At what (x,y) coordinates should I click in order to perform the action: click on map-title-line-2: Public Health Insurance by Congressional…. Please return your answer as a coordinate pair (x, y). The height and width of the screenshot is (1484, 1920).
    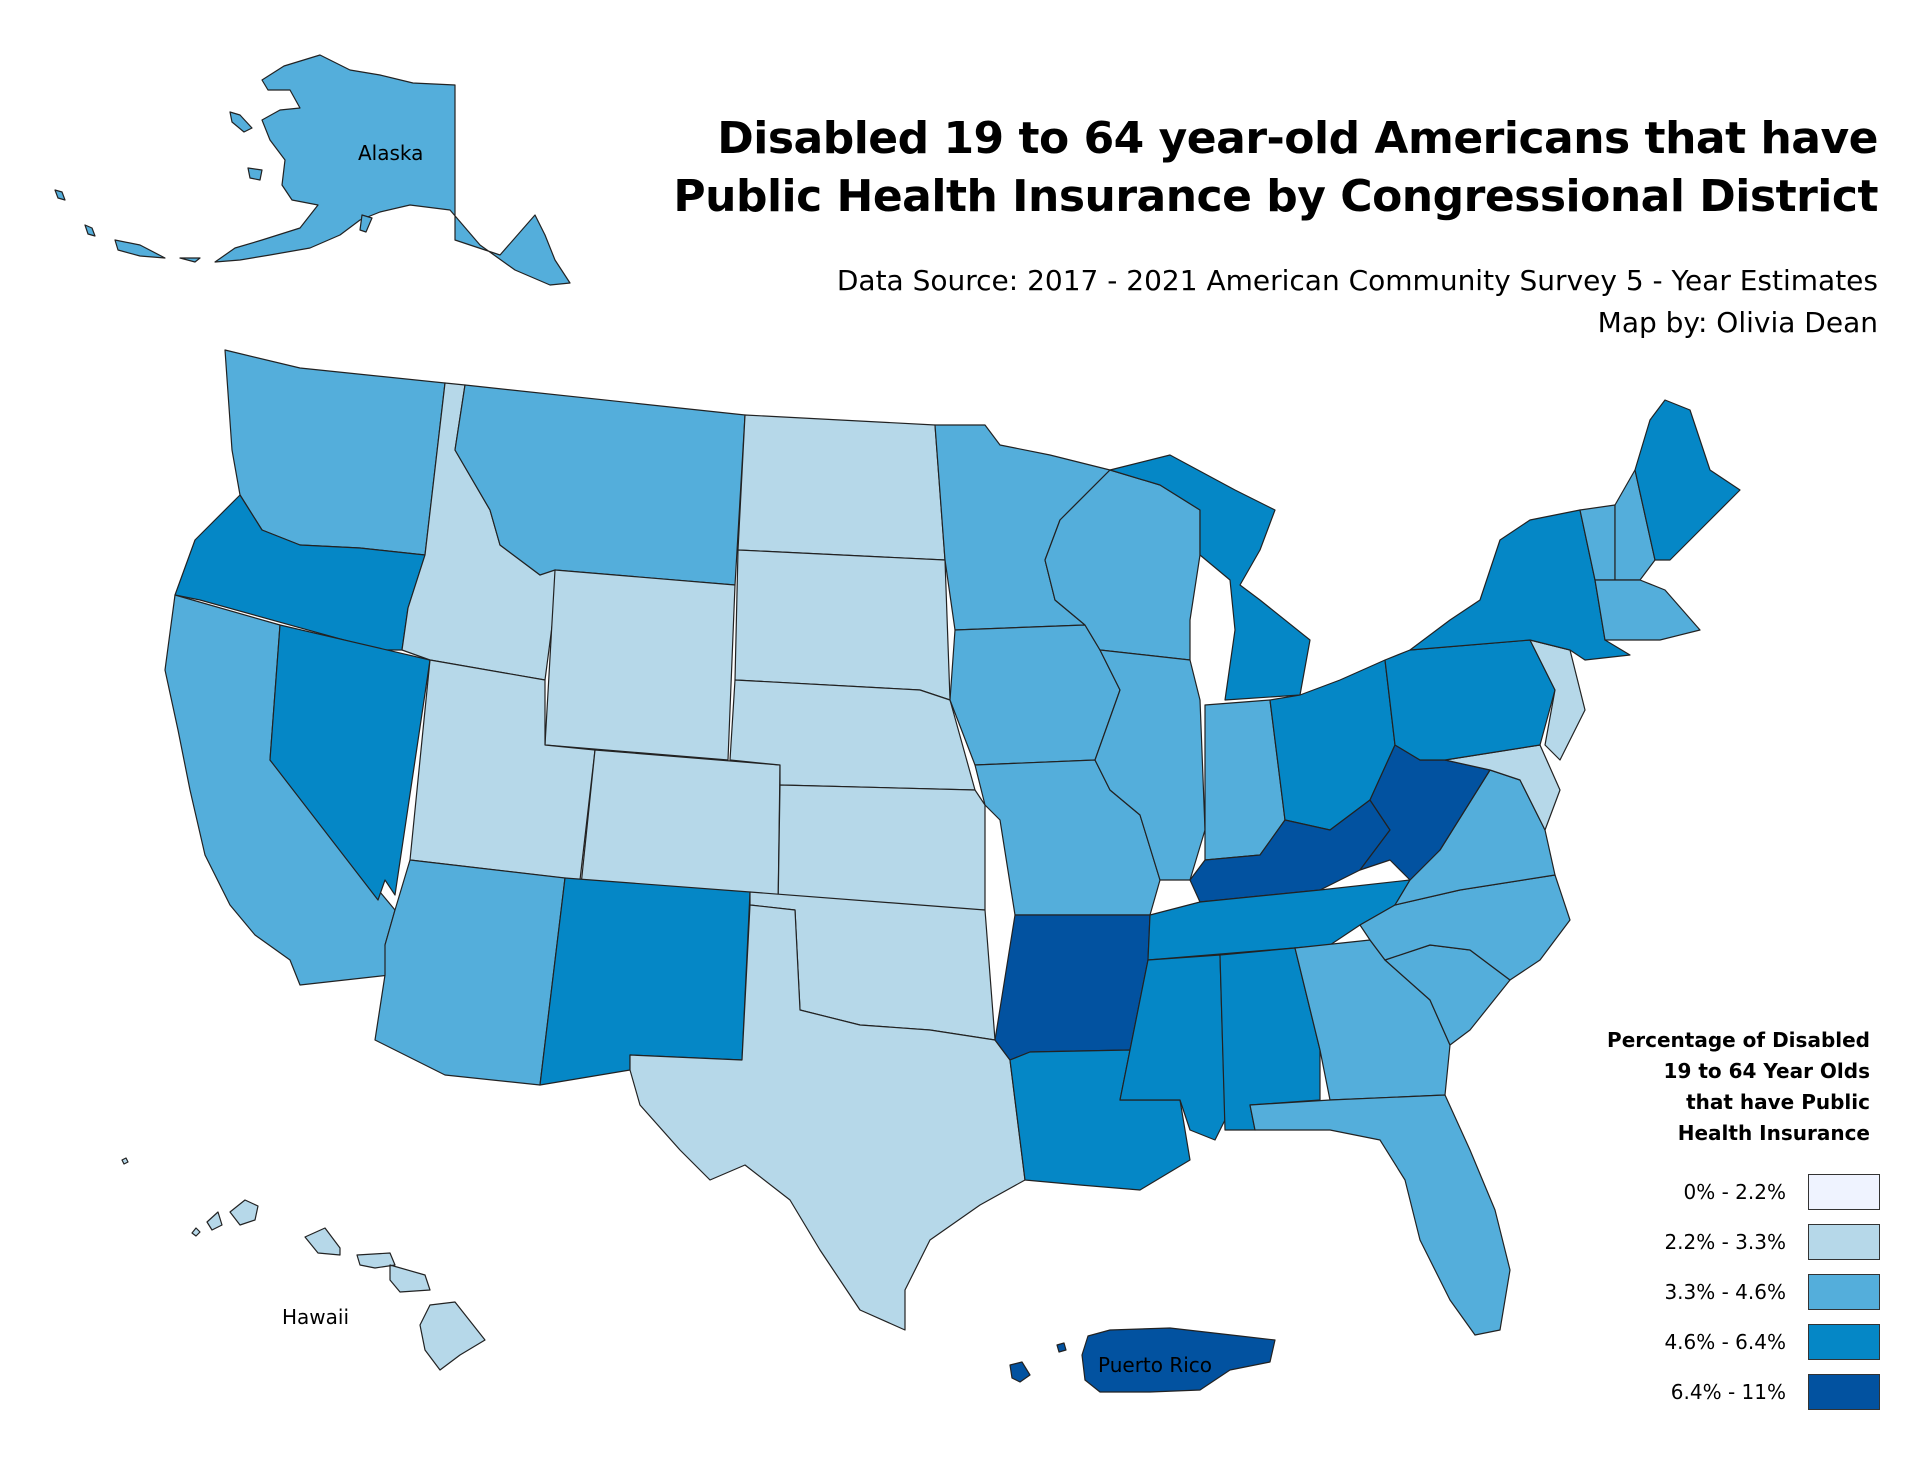
    Looking at the image, I should click on (1275, 196).